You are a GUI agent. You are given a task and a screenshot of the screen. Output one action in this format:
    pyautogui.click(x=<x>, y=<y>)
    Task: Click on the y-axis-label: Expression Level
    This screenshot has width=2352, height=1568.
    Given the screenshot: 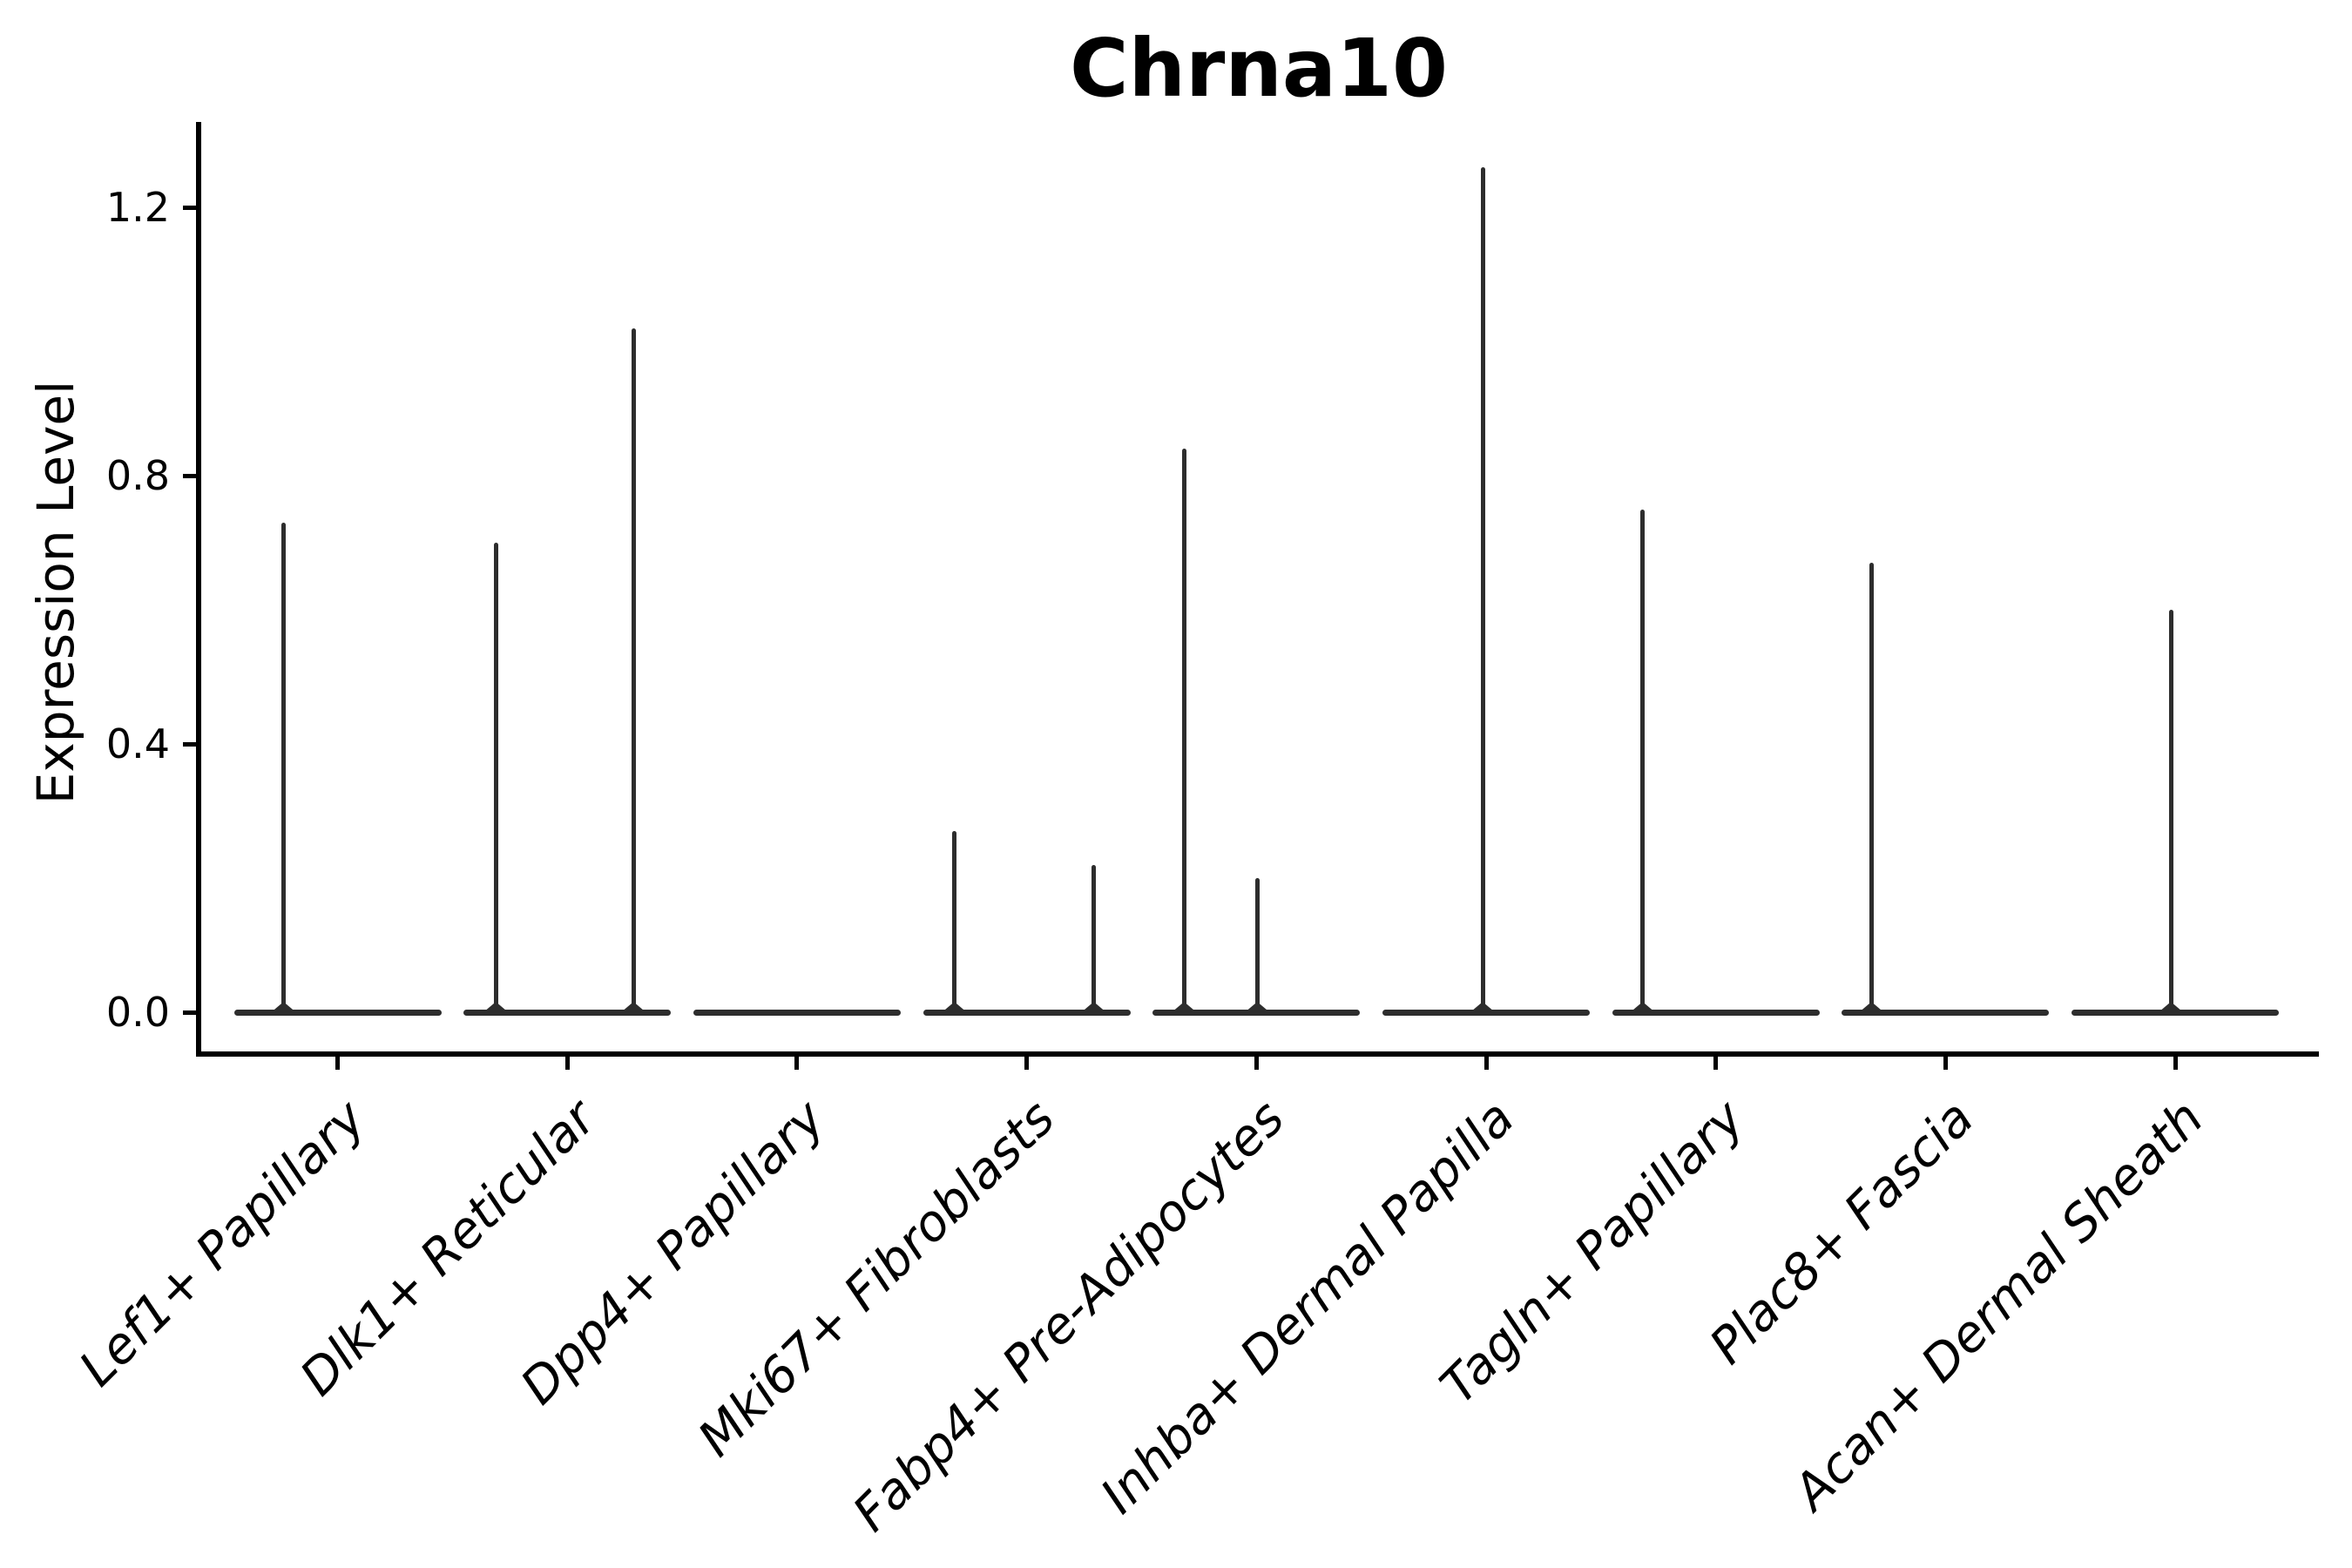 What is the action you would take?
    pyautogui.click(x=56, y=592)
    